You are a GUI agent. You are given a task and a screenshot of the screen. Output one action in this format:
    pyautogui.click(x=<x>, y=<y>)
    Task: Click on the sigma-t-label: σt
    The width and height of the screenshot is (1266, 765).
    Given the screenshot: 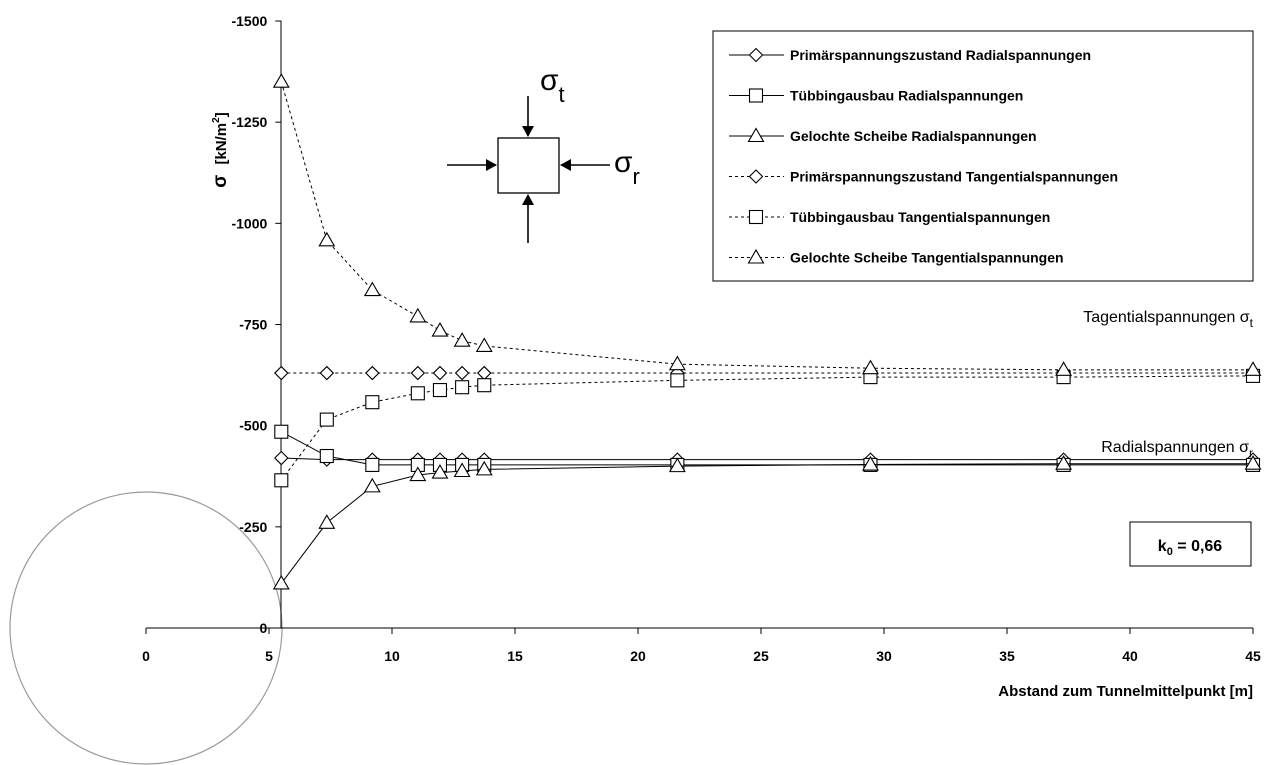 What is the action you would take?
    pyautogui.click(x=552, y=85)
    